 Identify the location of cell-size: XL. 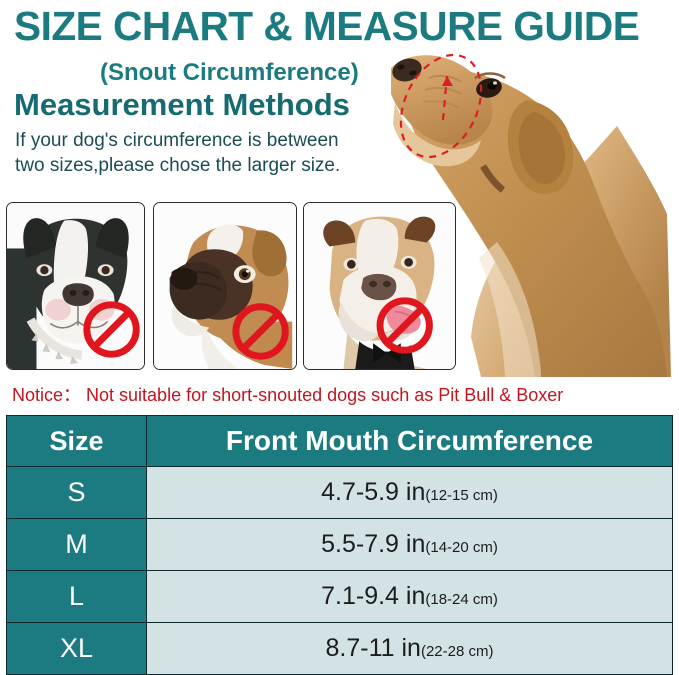
(76, 648).